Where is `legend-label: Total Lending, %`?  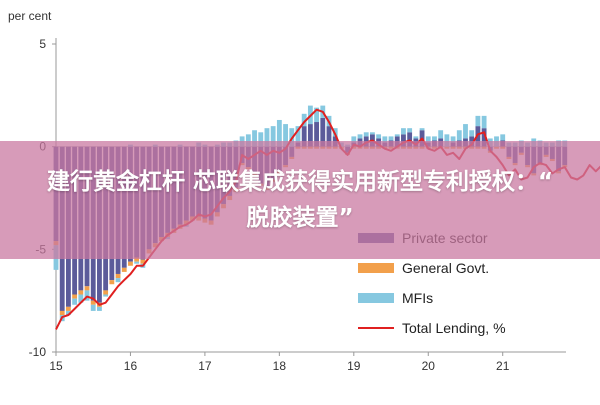 legend-label: Total Lending, % is located at coordinates (454, 328).